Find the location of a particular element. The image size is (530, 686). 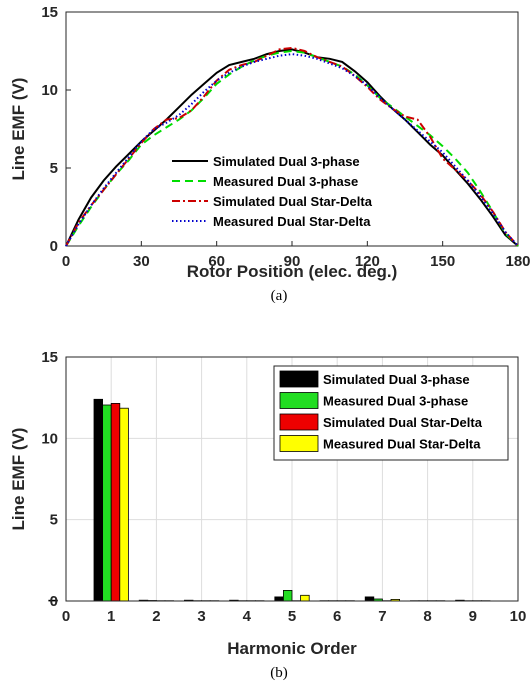

bar-simulated-dual-star-delta-h1 is located at coordinates (115, 502).